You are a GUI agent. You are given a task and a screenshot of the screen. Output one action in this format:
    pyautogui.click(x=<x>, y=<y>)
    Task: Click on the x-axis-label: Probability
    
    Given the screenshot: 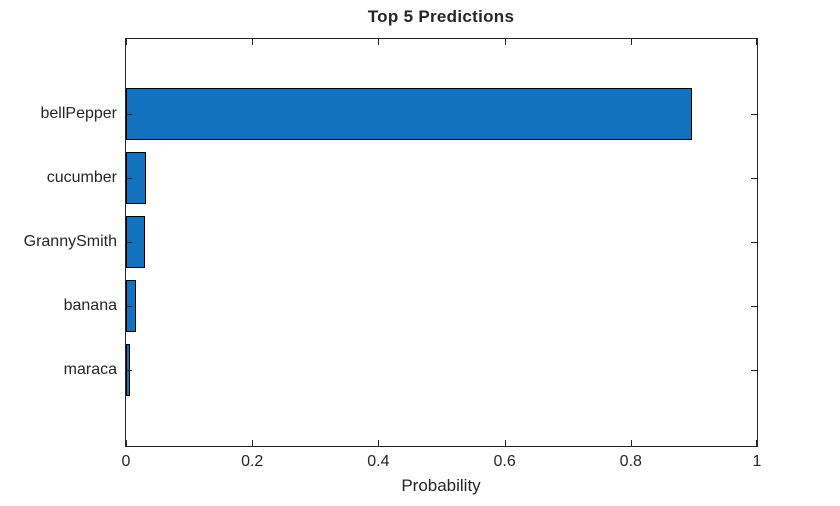 What is the action you would take?
    pyautogui.click(x=441, y=485)
    